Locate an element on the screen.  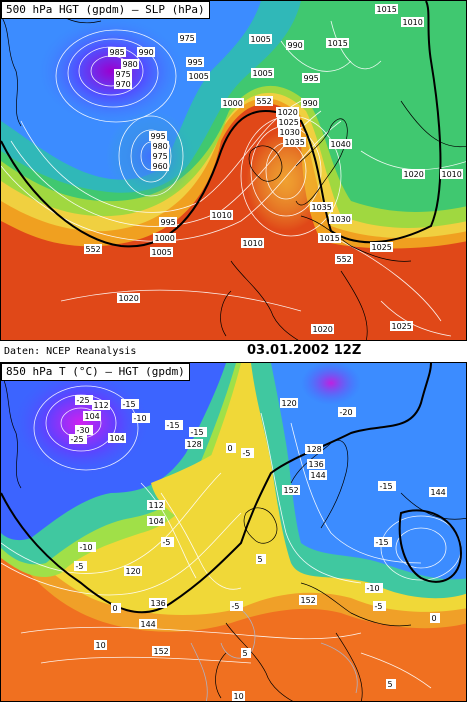
top-contour-label: 980 is located at coordinates (130, 64).